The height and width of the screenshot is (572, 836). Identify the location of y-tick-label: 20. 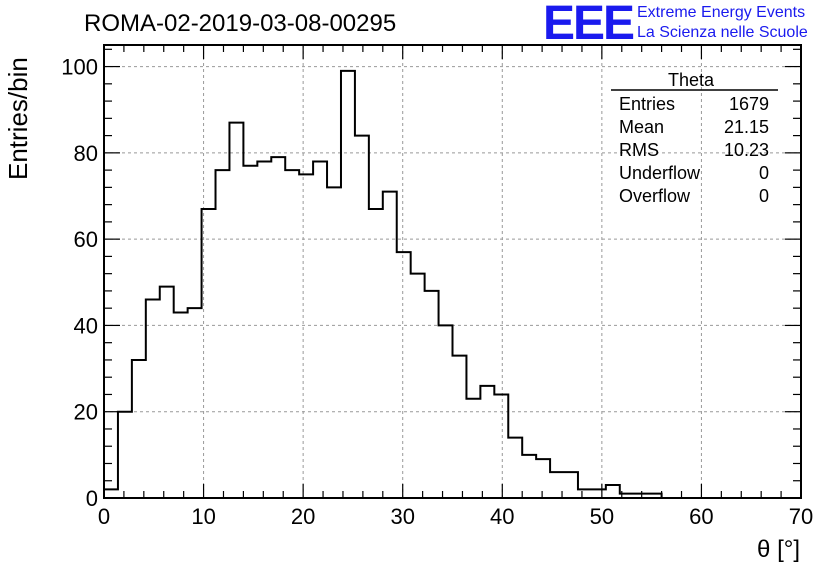
(86, 412).